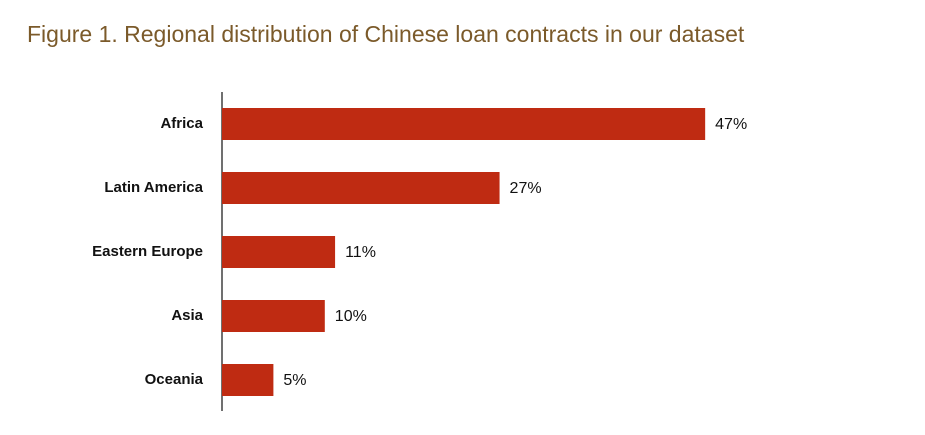 This screenshot has height=435, width=925. I want to click on category-label: Africa, so click(181, 123).